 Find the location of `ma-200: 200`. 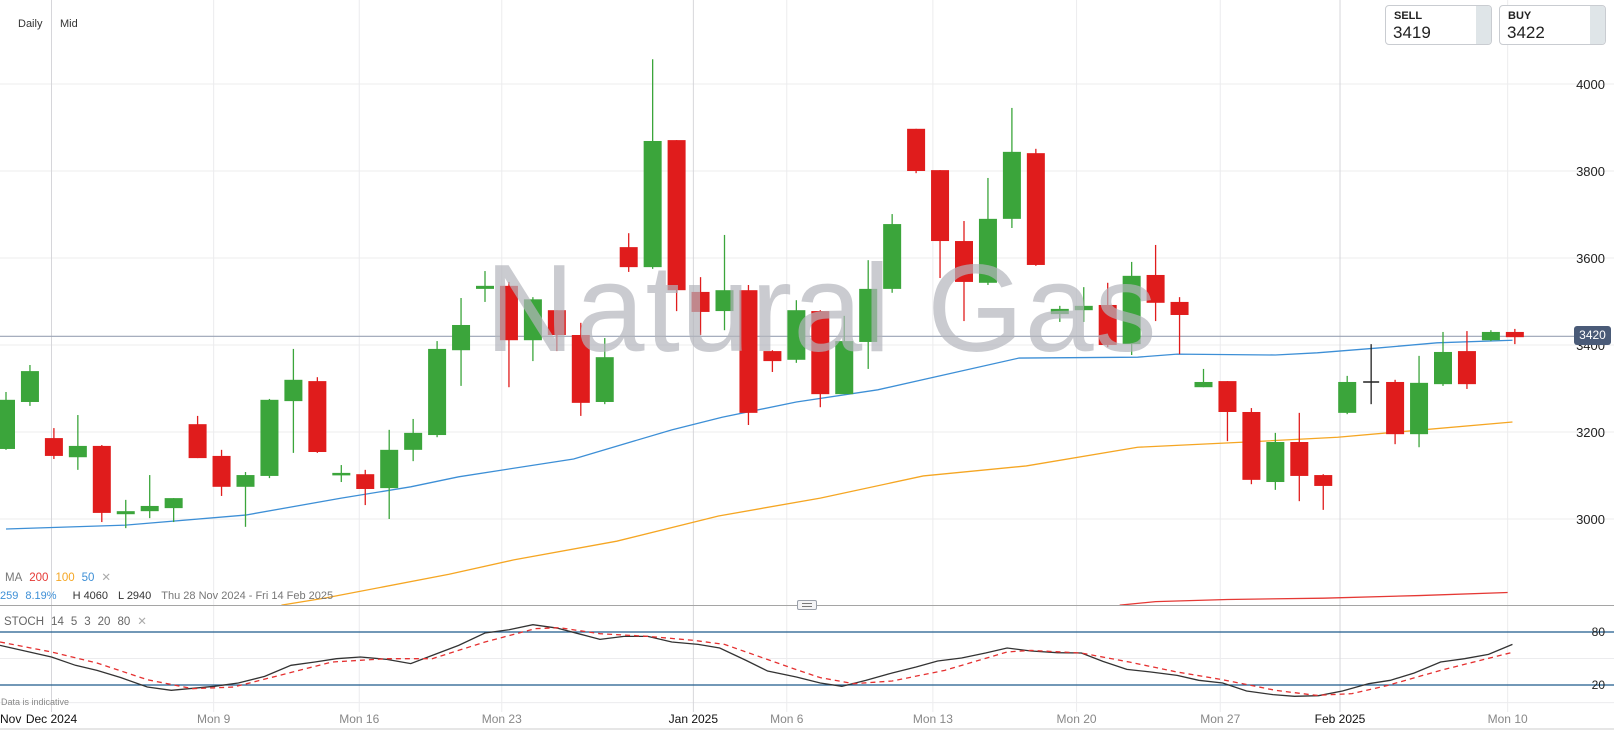

ma-200: 200 is located at coordinates (39, 578).